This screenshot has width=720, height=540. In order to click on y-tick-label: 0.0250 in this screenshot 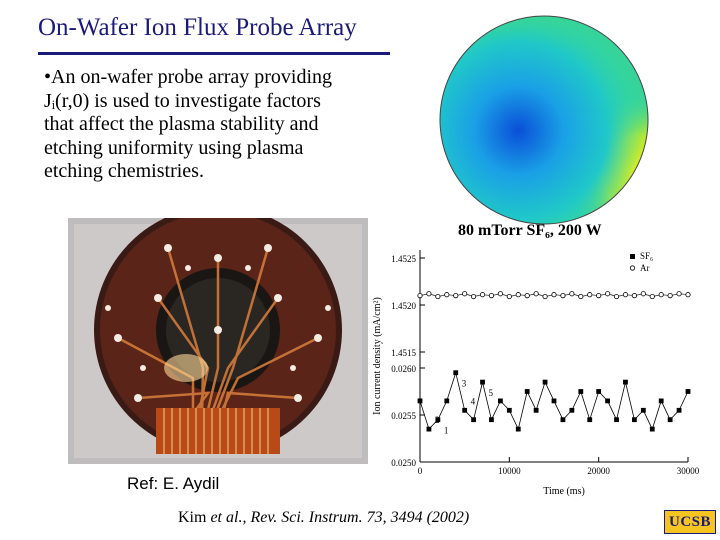, I will do `click(403, 463)`.